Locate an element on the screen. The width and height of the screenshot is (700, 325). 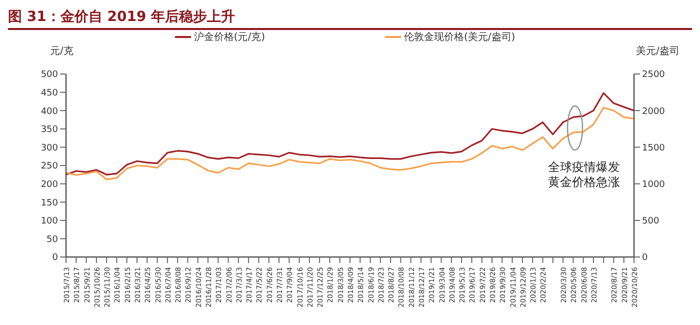
y-tick-label: 450 is located at coordinates (49, 93).